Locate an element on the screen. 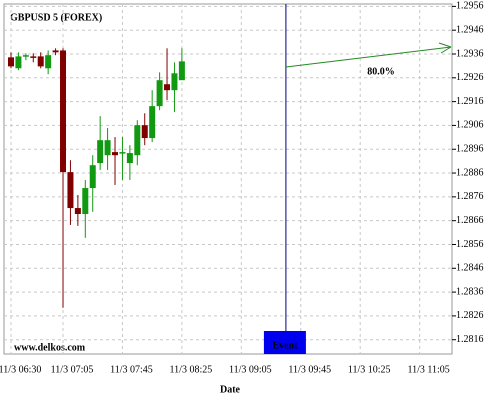 Image resolution: width=500 pixels, height=400 pixels. x-axis-label: Date is located at coordinates (230, 389).